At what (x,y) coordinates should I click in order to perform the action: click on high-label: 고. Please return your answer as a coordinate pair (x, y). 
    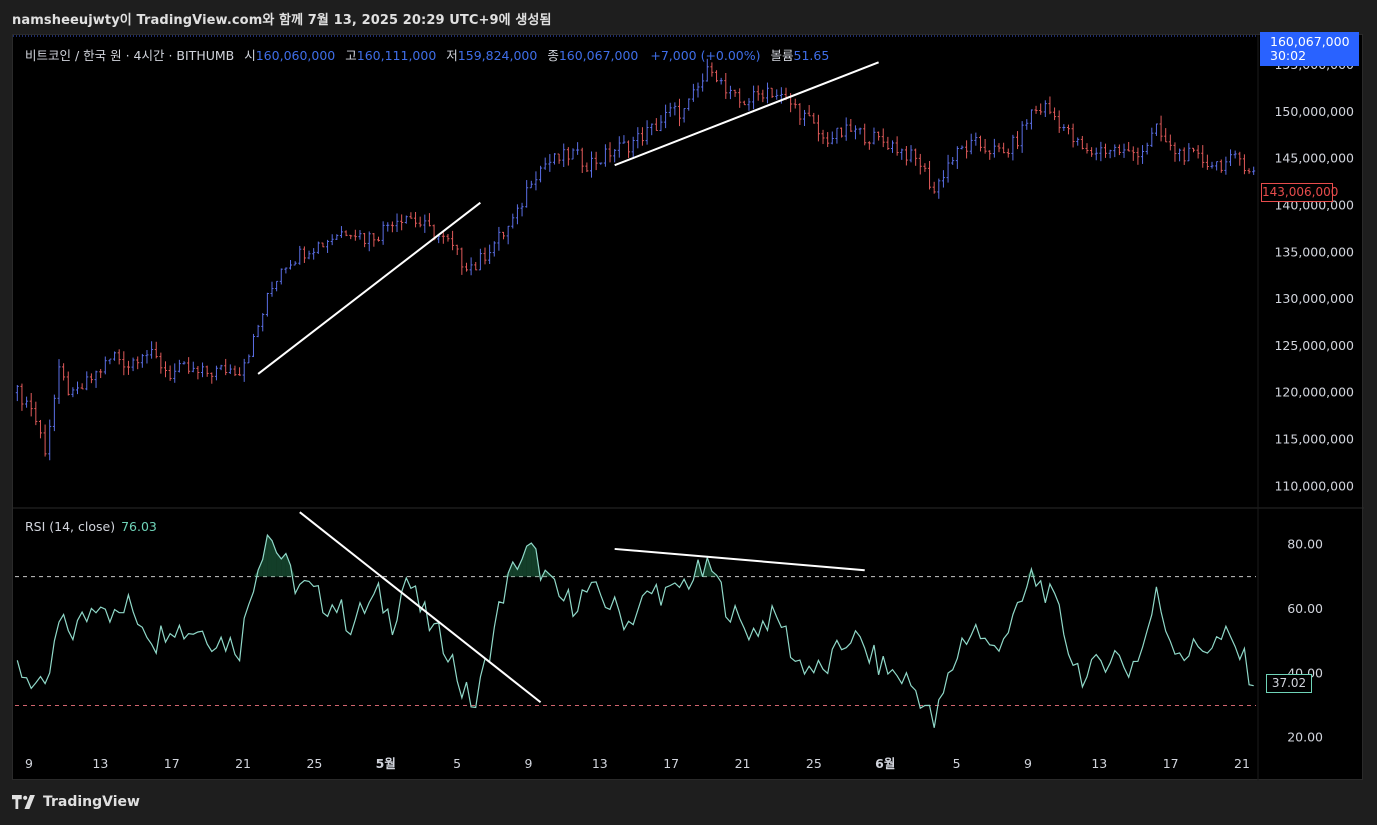
    Looking at the image, I should click on (351, 55).